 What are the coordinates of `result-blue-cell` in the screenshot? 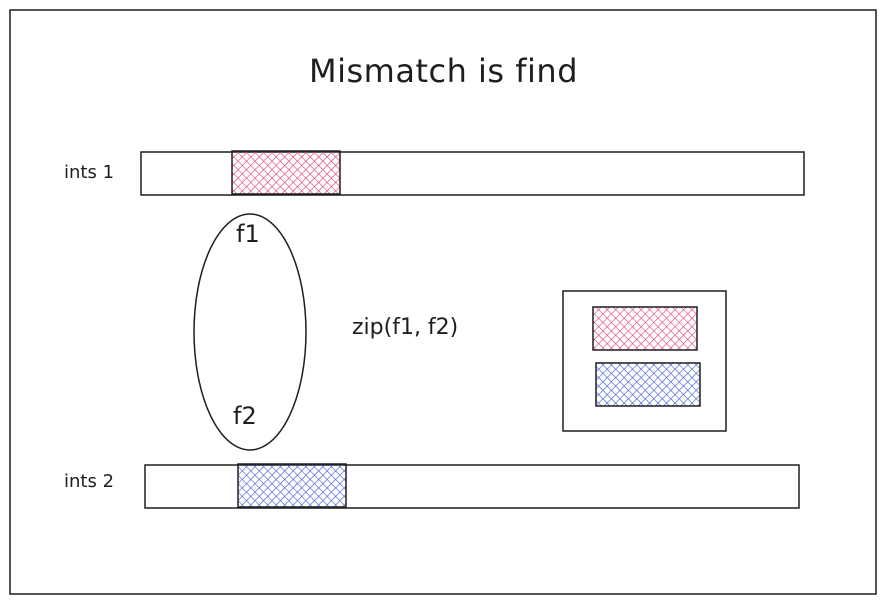 It's located at (648, 384).